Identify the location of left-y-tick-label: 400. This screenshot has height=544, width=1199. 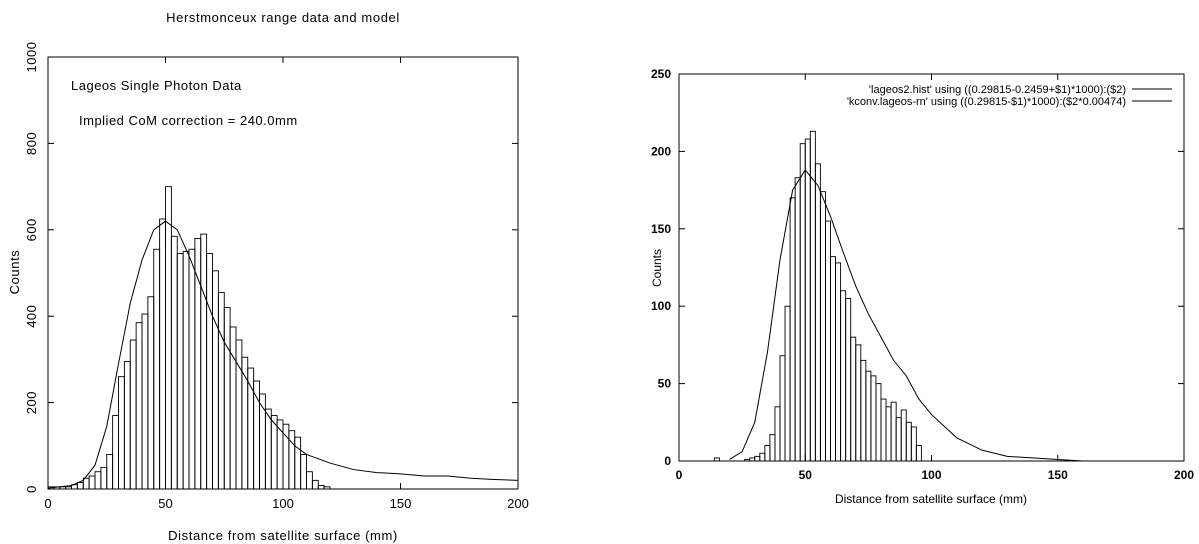
(31, 316).